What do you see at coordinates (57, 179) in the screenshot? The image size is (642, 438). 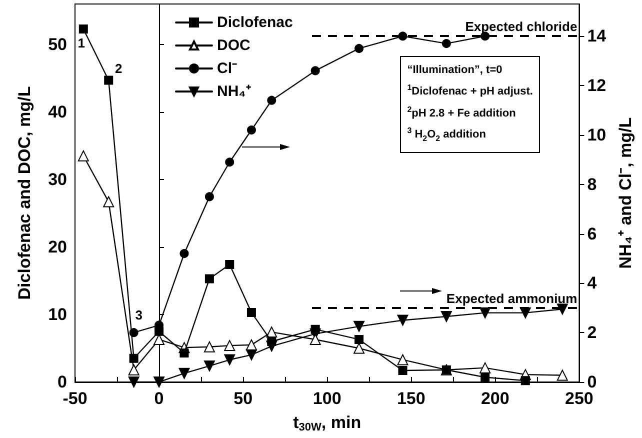 I see `y-tick-label: 30` at bounding box center [57, 179].